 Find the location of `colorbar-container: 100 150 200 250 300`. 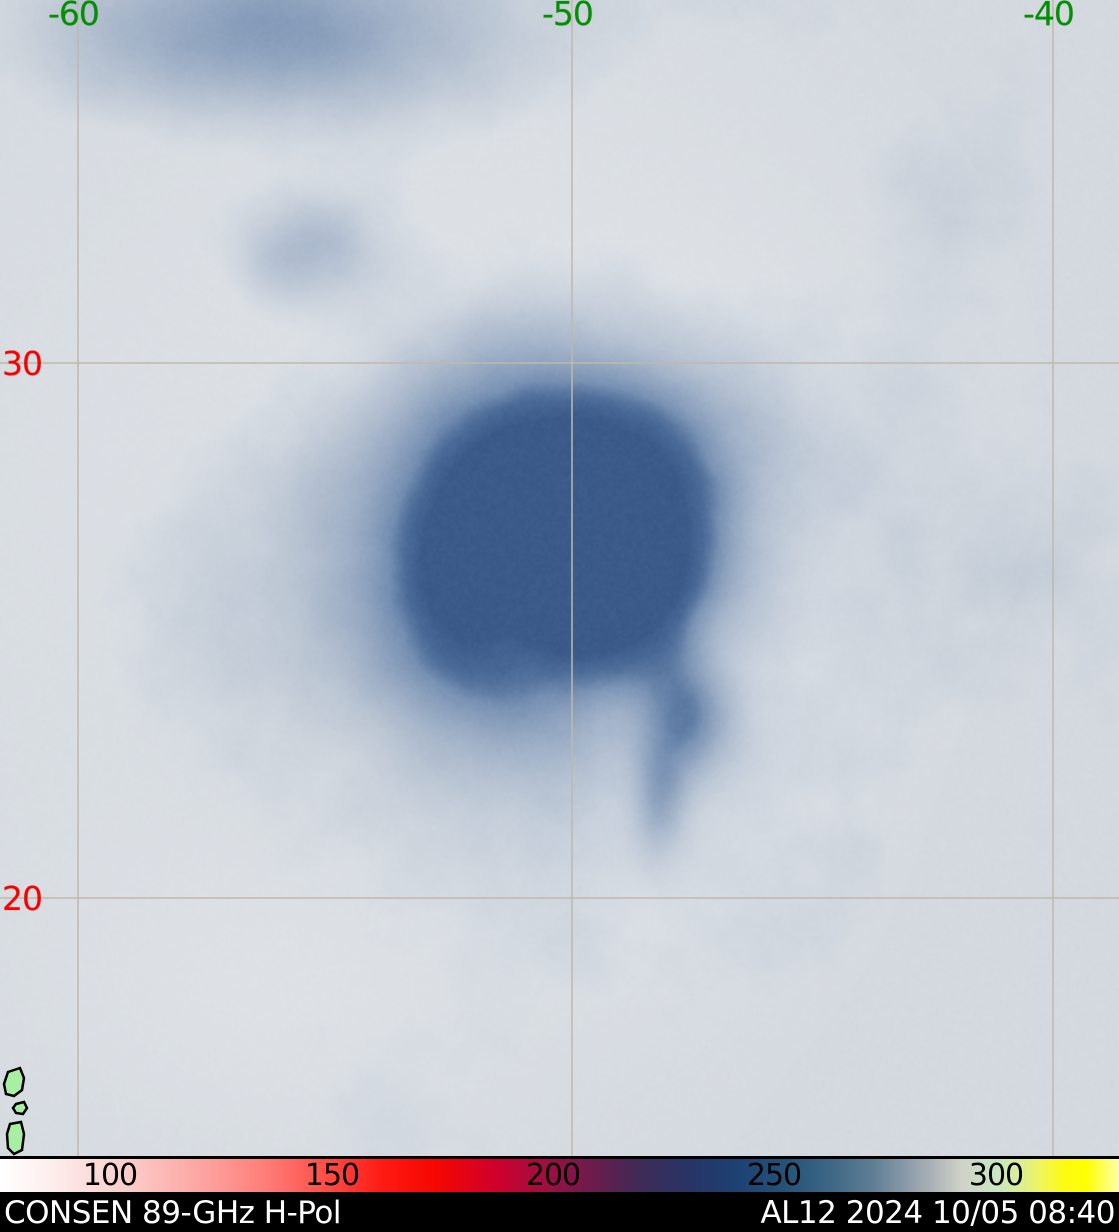

colorbar-container: 100 150 200 250 300 is located at coordinates (559, 1175).